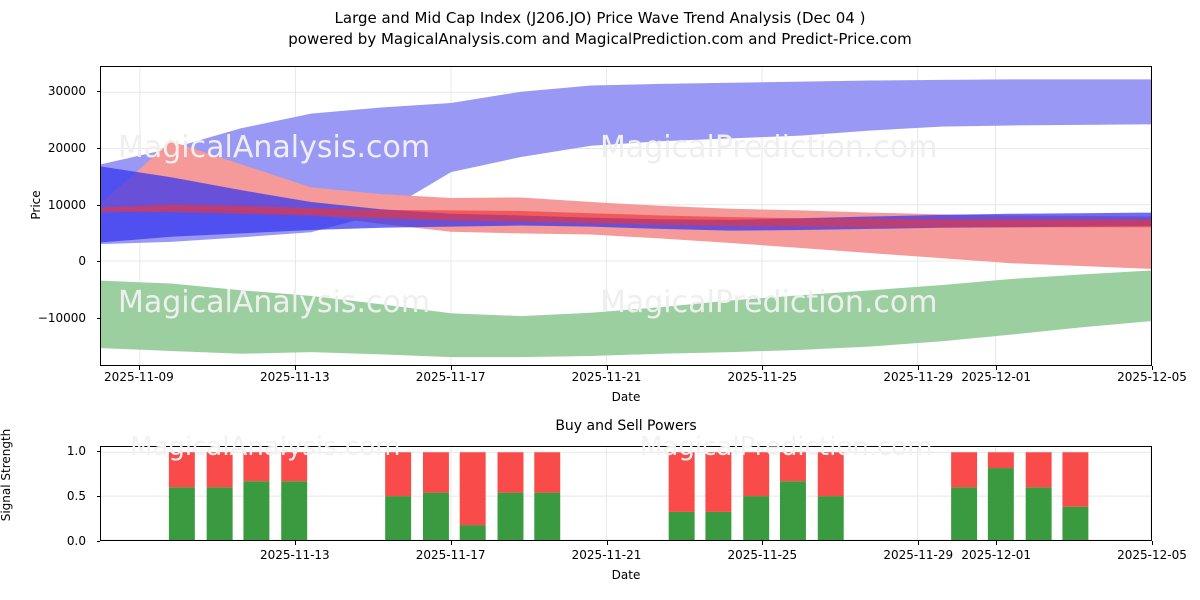 The height and width of the screenshot is (600, 1200). What do you see at coordinates (626, 575) in the screenshot?
I see `bottom-date-axis-label: Date` at bounding box center [626, 575].